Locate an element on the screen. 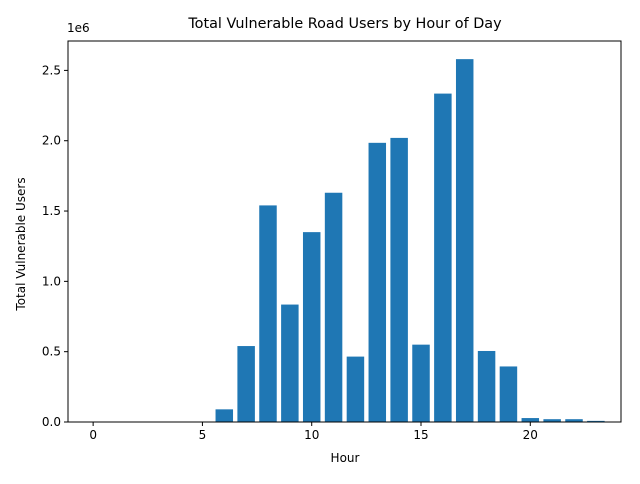  y-tick-label: 0.0 is located at coordinates (51, 422).